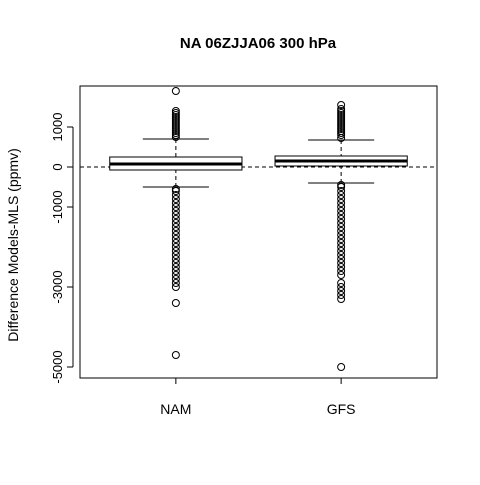  I want to click on y-tick-label: 1000, so click(57, 127).